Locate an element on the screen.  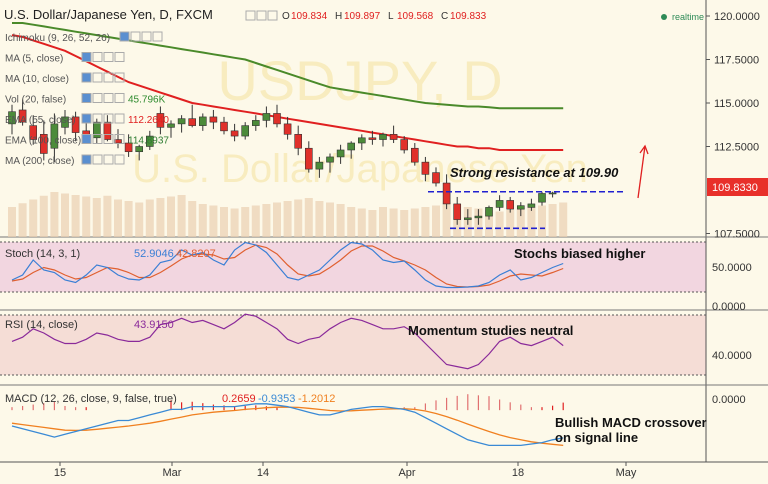
indicator-label: EMA (55, close) is located at coordinates (40, 120).